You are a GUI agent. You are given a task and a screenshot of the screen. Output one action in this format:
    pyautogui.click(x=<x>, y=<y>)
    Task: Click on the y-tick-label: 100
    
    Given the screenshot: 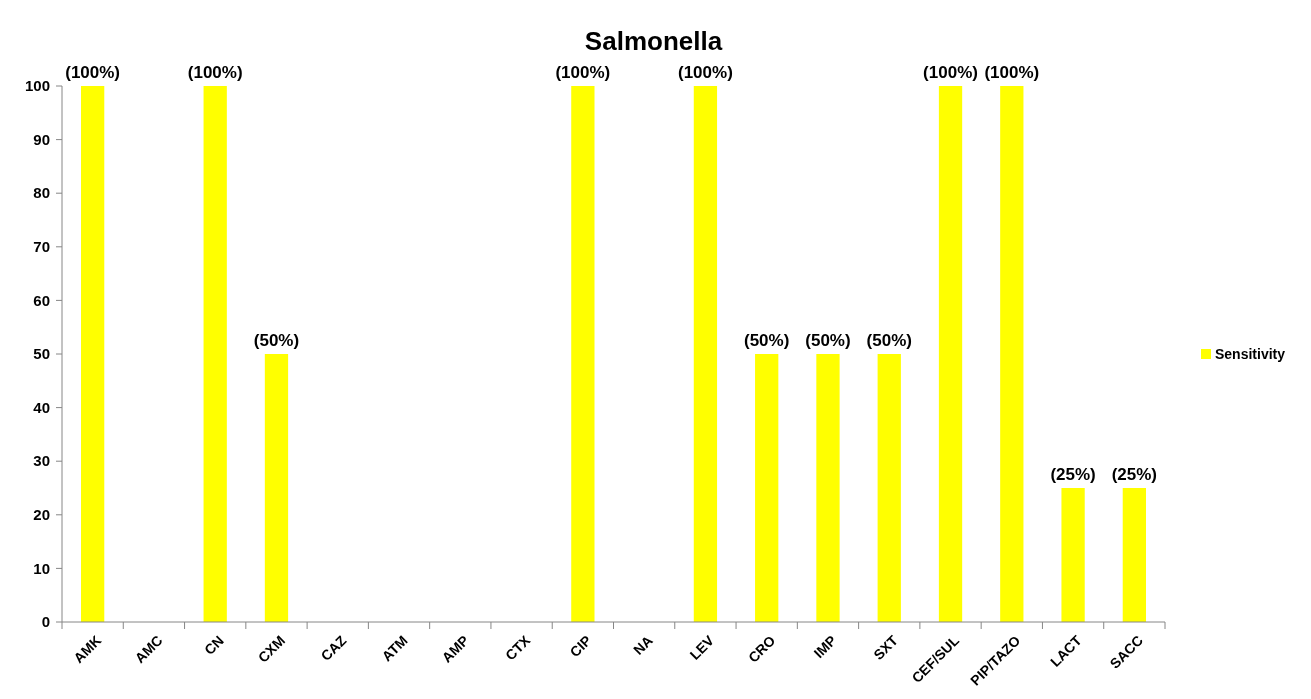 What is the action you would take?
    pyautogui.click(x=37, y=86)
    